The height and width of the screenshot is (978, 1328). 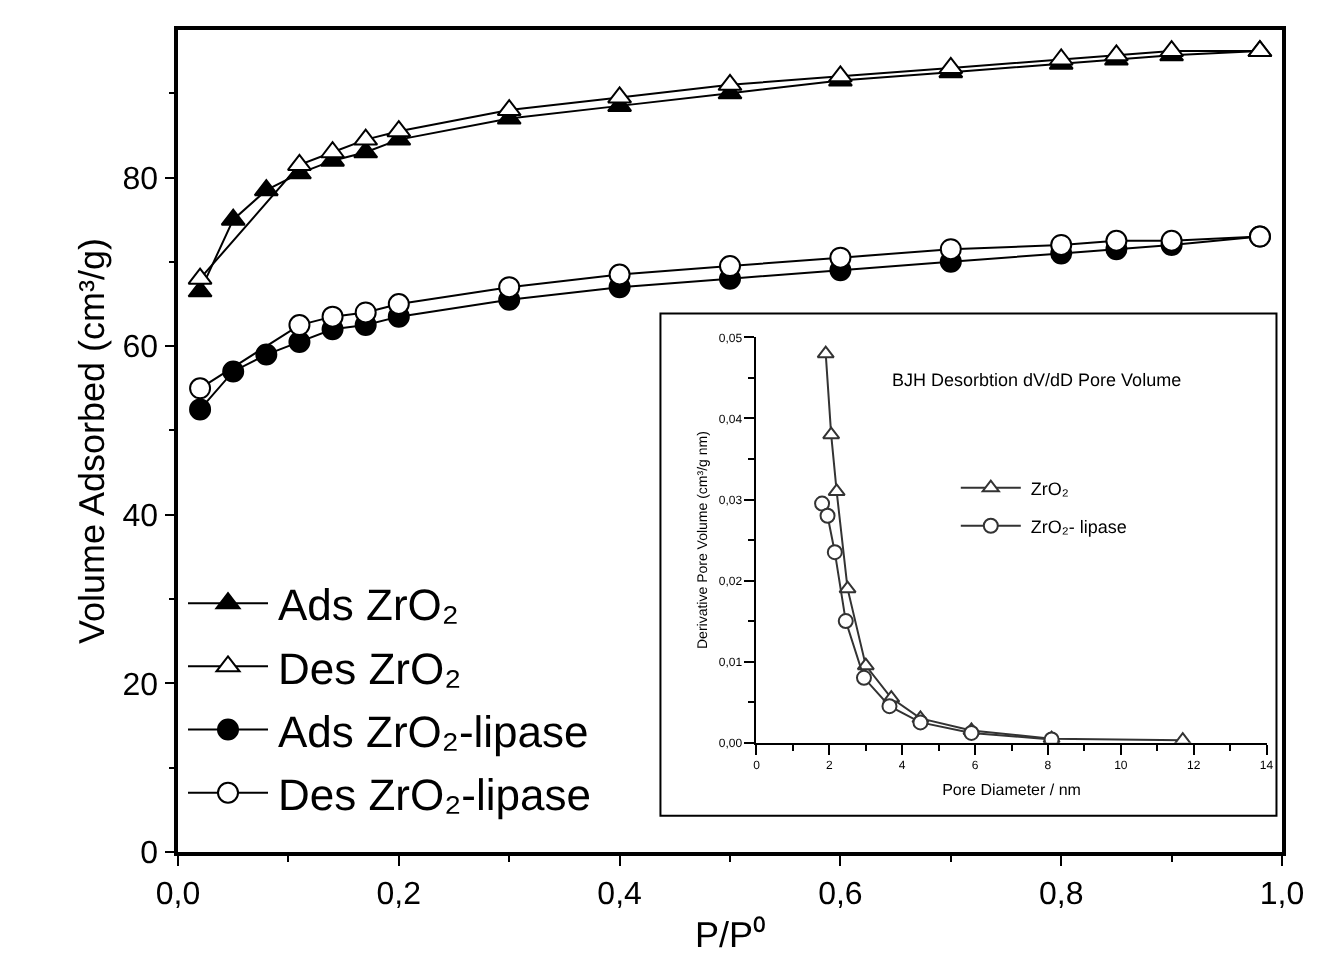 I want to click on x-tick-label: 0,6, so click(x=840, y=894).